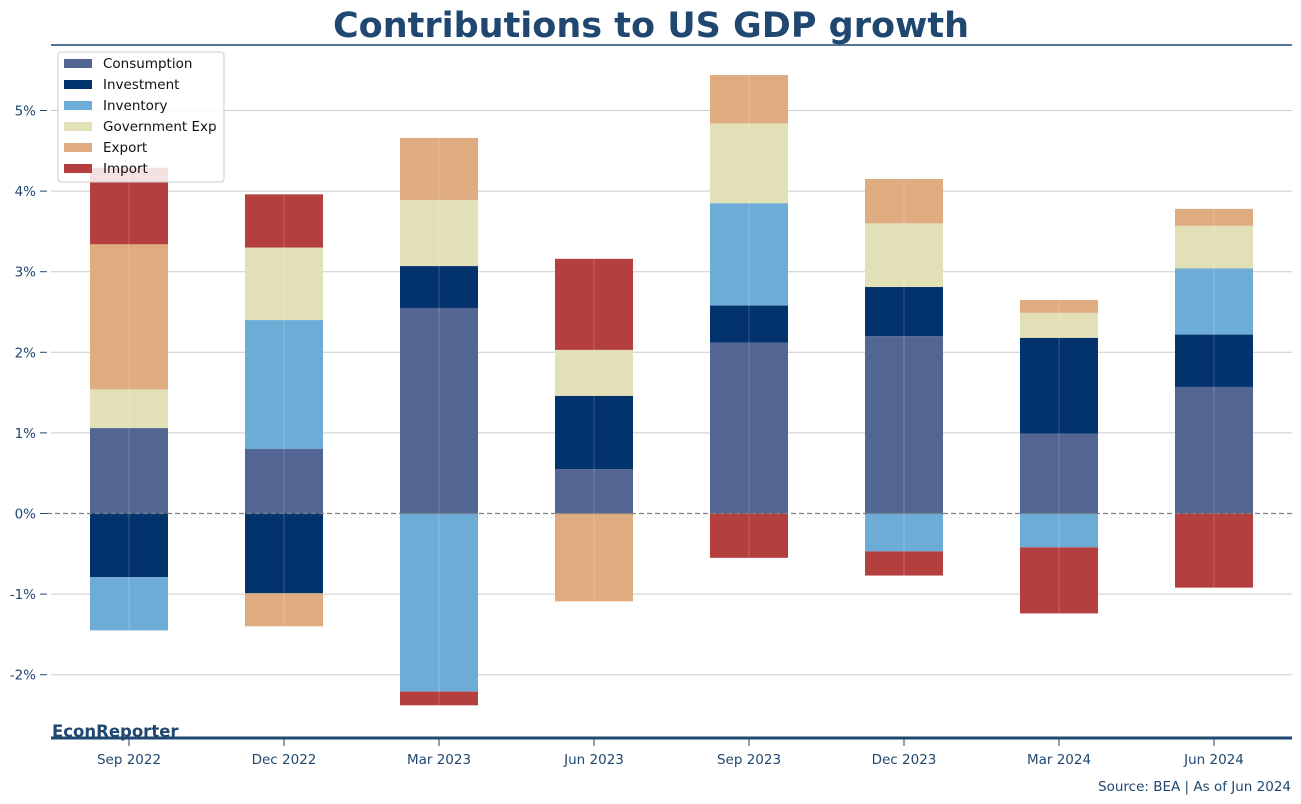 The image size is (1301, 804). Describe the element at coordinates (135, 106) in the screenshot. I see `legend-label: Inventory` at that location.